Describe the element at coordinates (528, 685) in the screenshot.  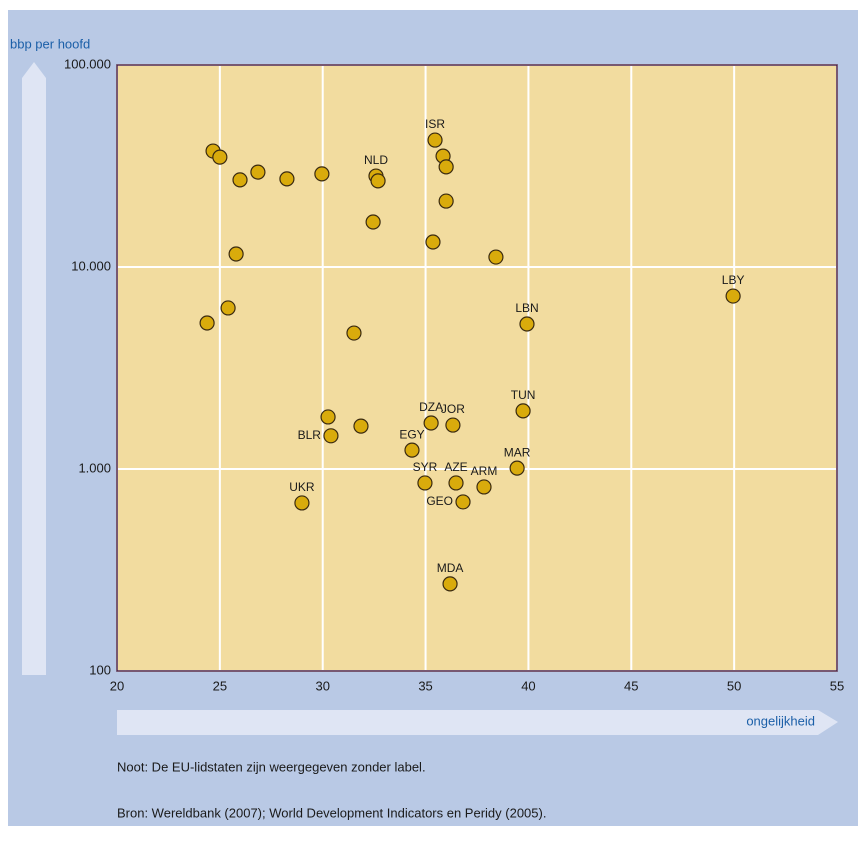
I see `x-tick-label: 40` at that location.